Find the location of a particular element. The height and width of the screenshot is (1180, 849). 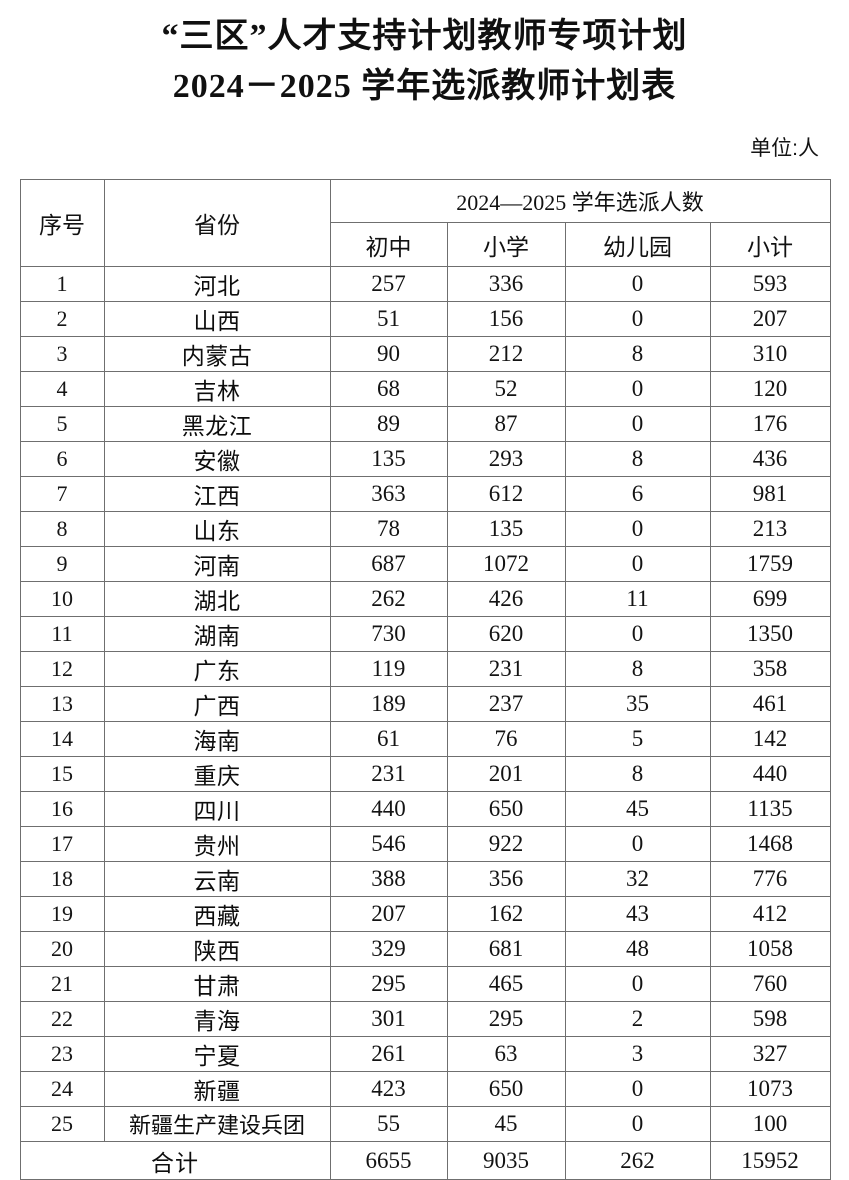

table-row: 3 内蒙古 90 212 8 310 is located at coordinates (425, 354).